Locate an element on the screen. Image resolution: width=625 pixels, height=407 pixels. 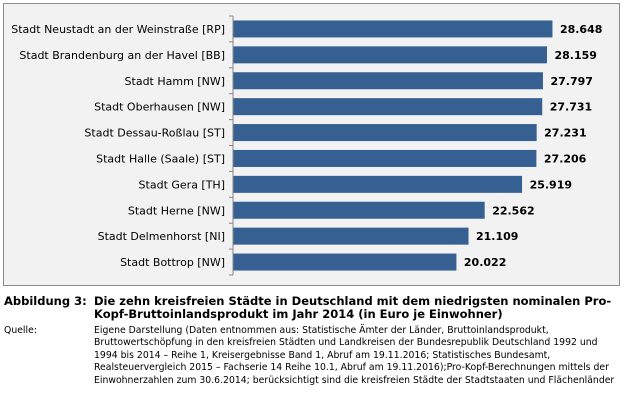
source-label: Quelle: is located at coordinates (20, 330).